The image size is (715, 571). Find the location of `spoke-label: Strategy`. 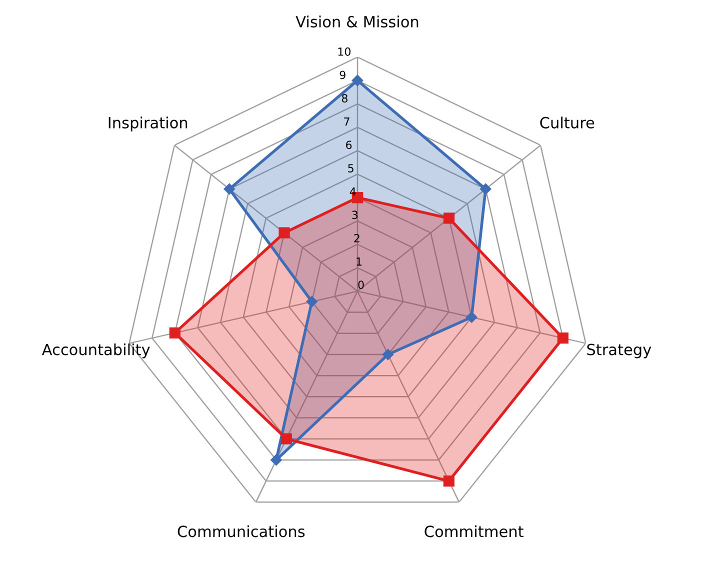

spoke-label: Strategy is located at coordinates (619, 351).